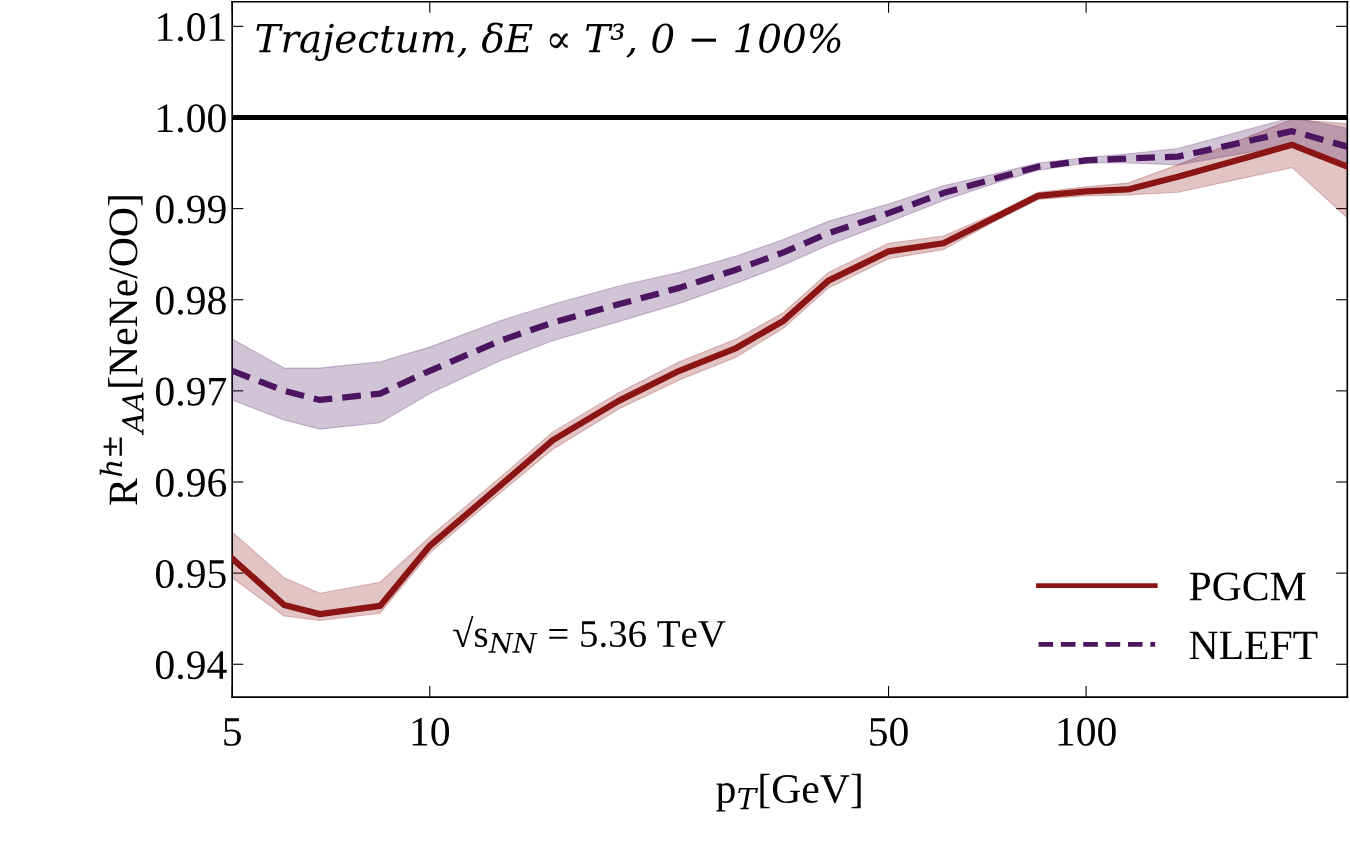  What do you see at coordinates (191, 391) in the screenshot?
I see `y-tick-label: 0.97` at bounding box center [191, 391].